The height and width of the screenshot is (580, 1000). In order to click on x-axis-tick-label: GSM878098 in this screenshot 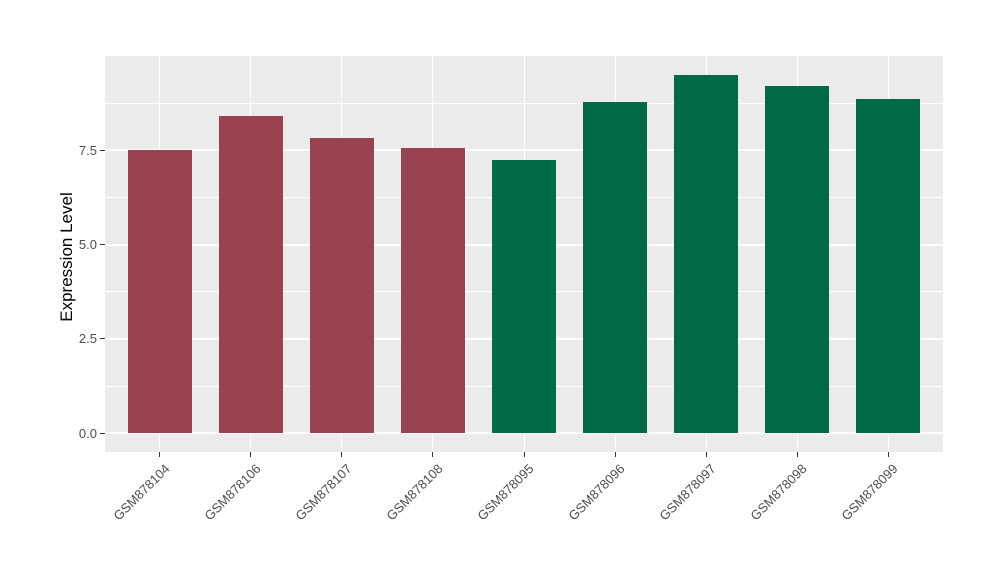, I will do `click(778, 492)`.